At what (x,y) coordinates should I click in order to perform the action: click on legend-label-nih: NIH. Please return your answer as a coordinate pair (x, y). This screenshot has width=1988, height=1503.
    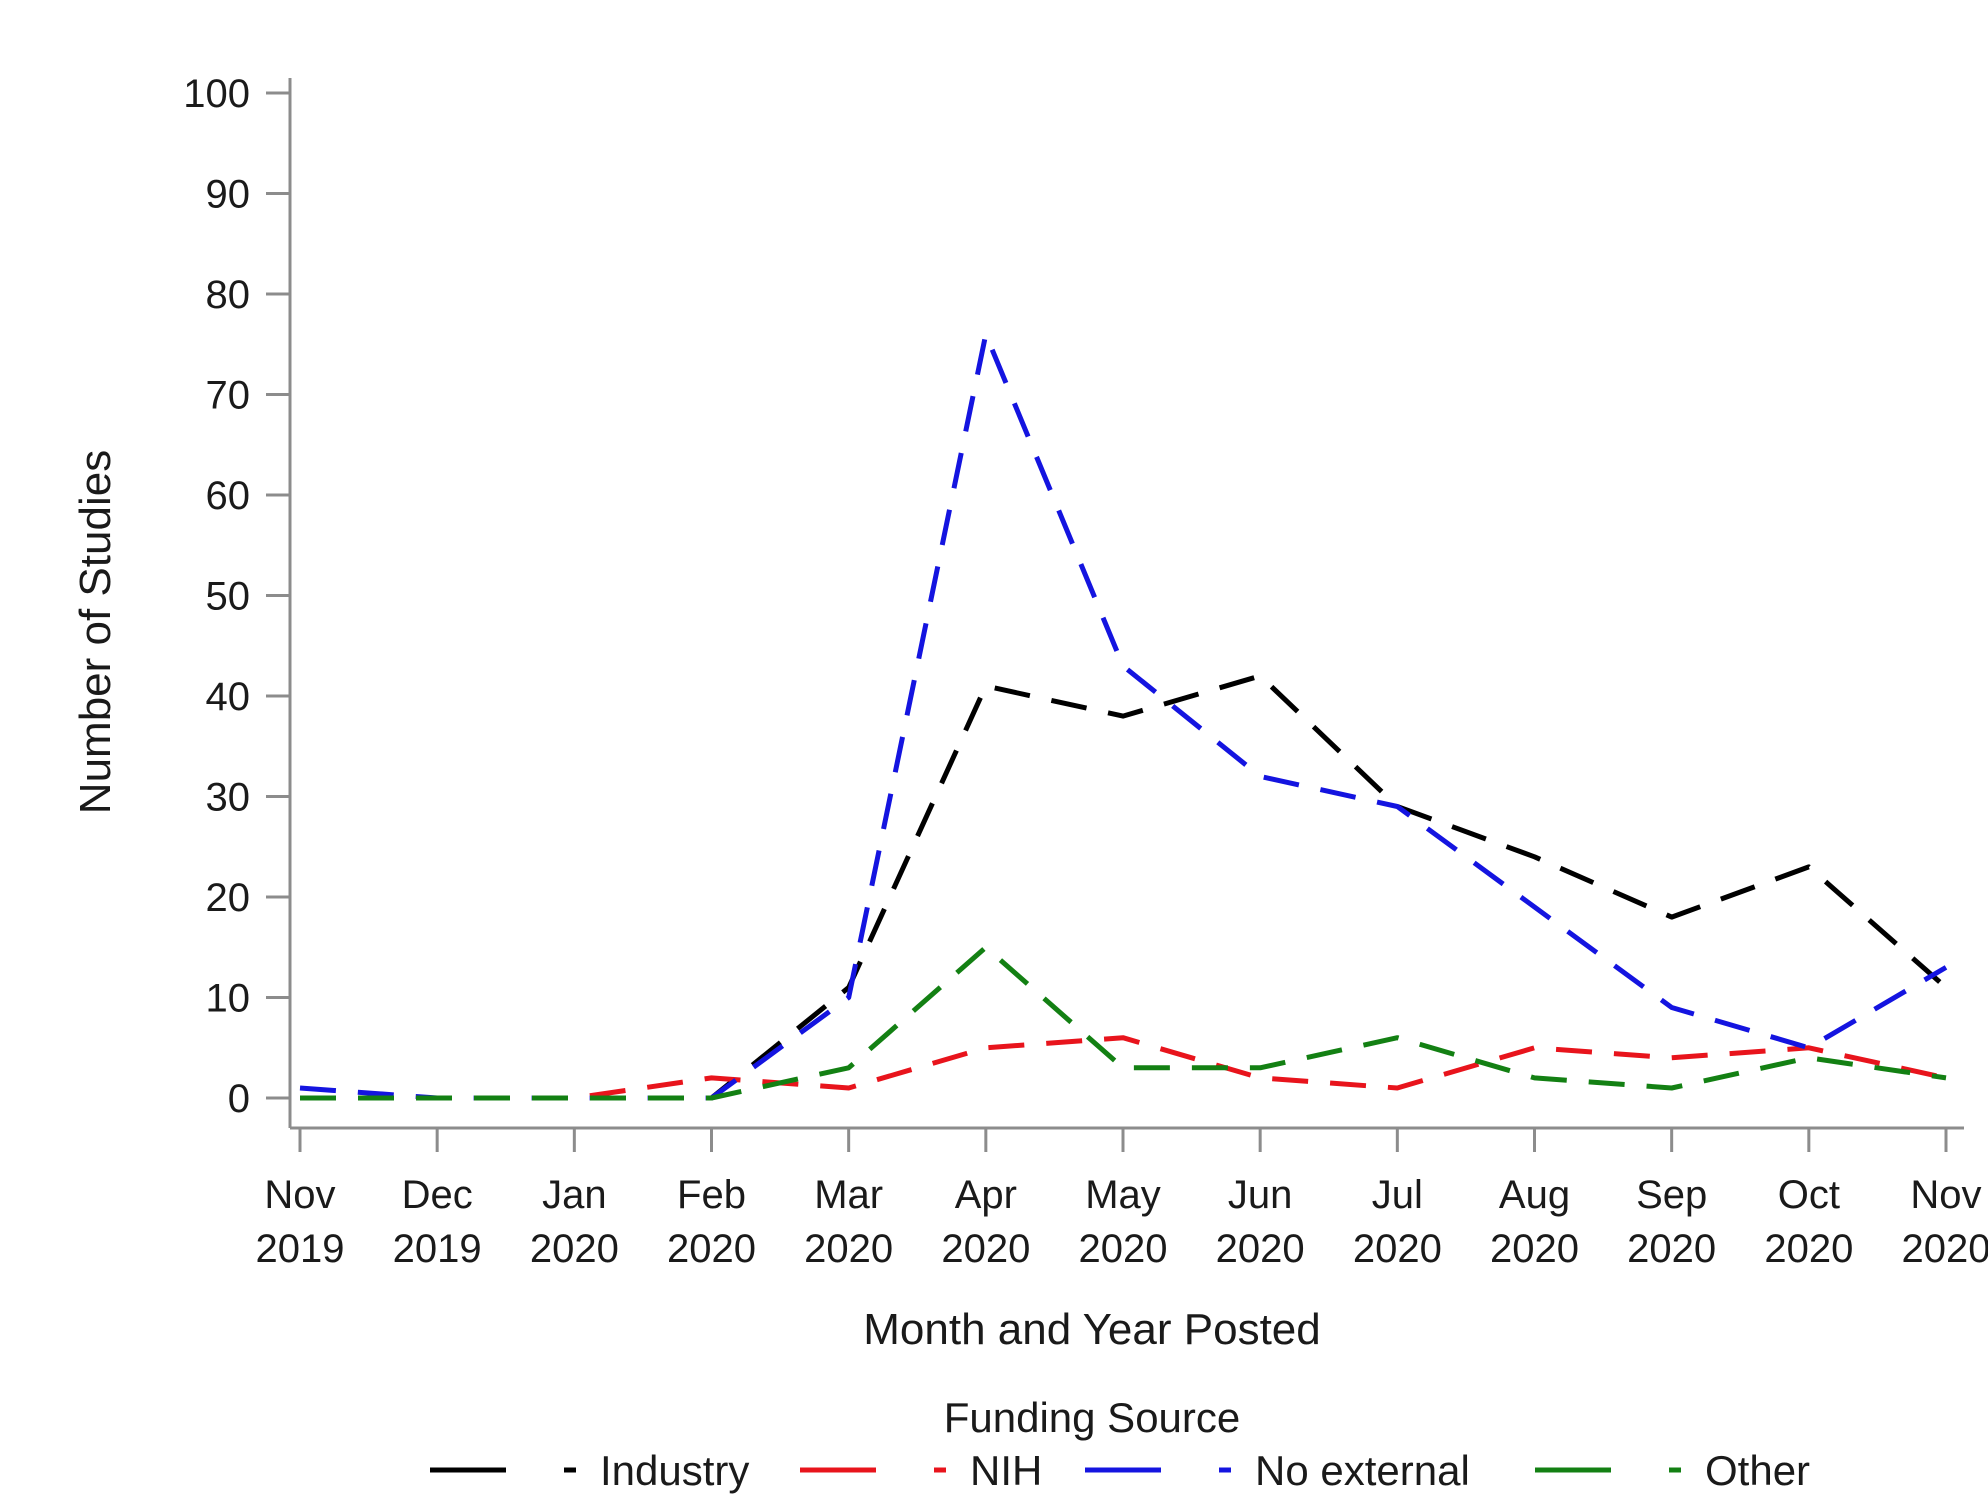
    Looking at the image, I should click on (1006, 1470).